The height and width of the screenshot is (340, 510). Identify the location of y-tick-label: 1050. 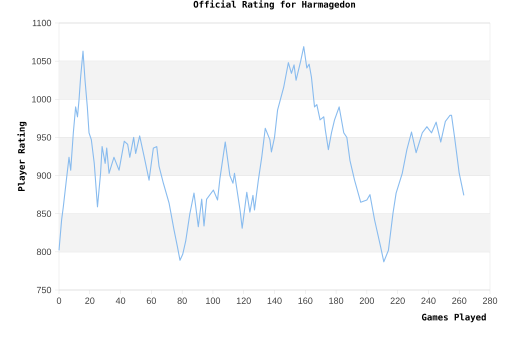
(42, 61).